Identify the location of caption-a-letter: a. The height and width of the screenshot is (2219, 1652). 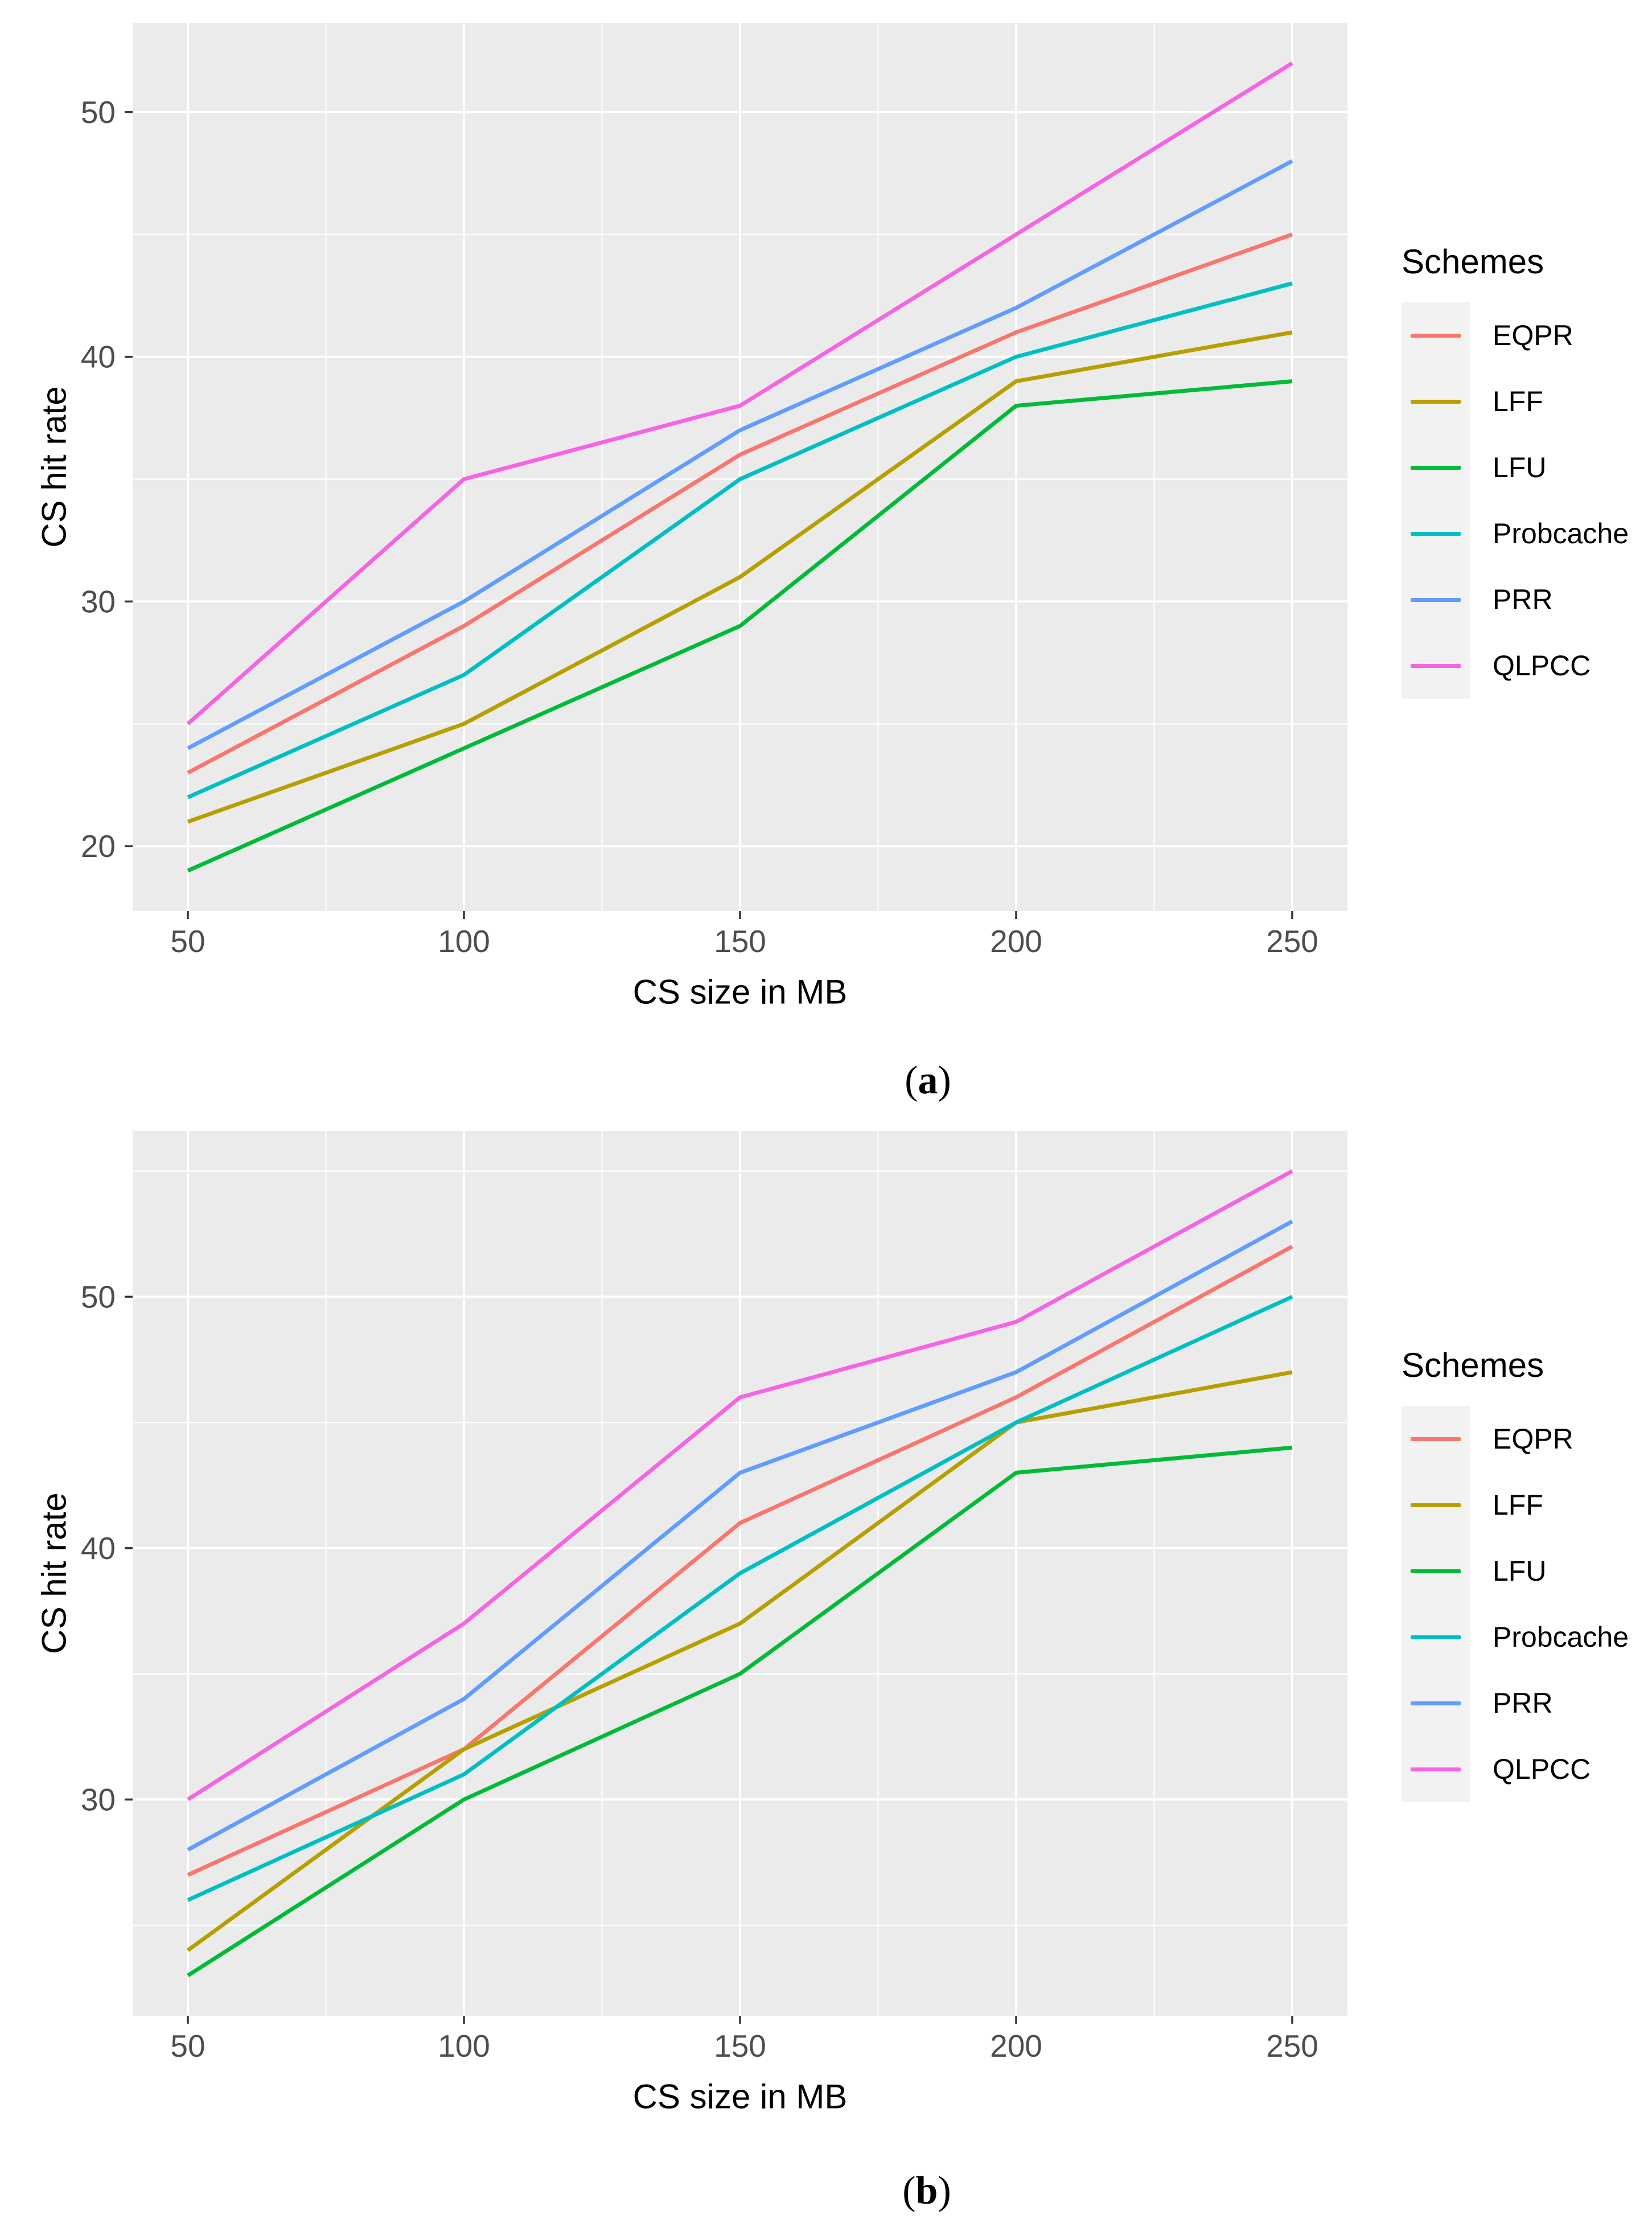
(928, 1080).